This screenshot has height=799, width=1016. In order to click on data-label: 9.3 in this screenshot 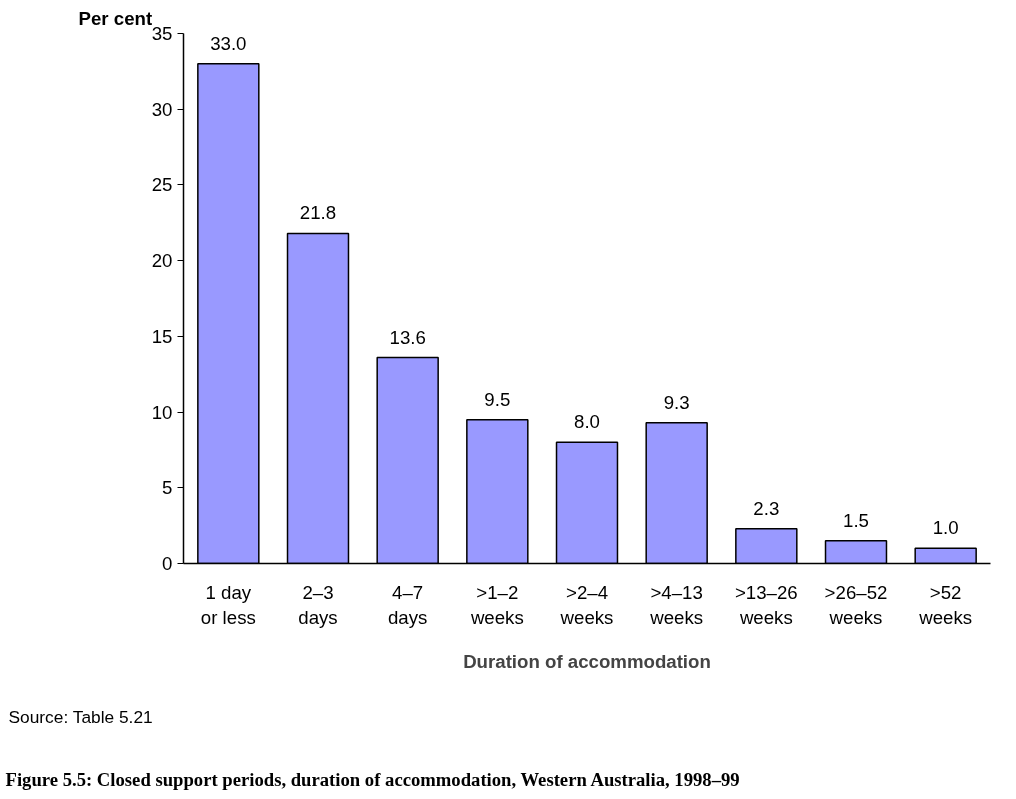, I will do `click(676, 402)`.